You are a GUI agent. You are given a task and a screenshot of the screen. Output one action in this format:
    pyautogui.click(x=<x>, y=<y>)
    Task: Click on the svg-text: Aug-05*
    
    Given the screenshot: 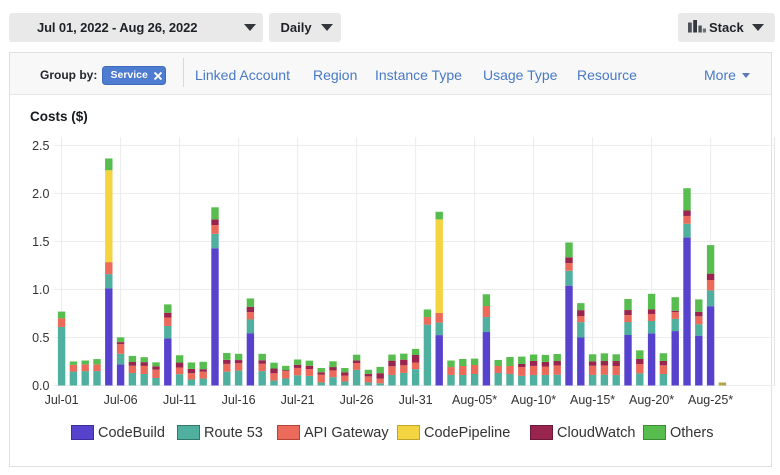 What is the action you would take?
    pyautogui.click(x=474, y=400)
    